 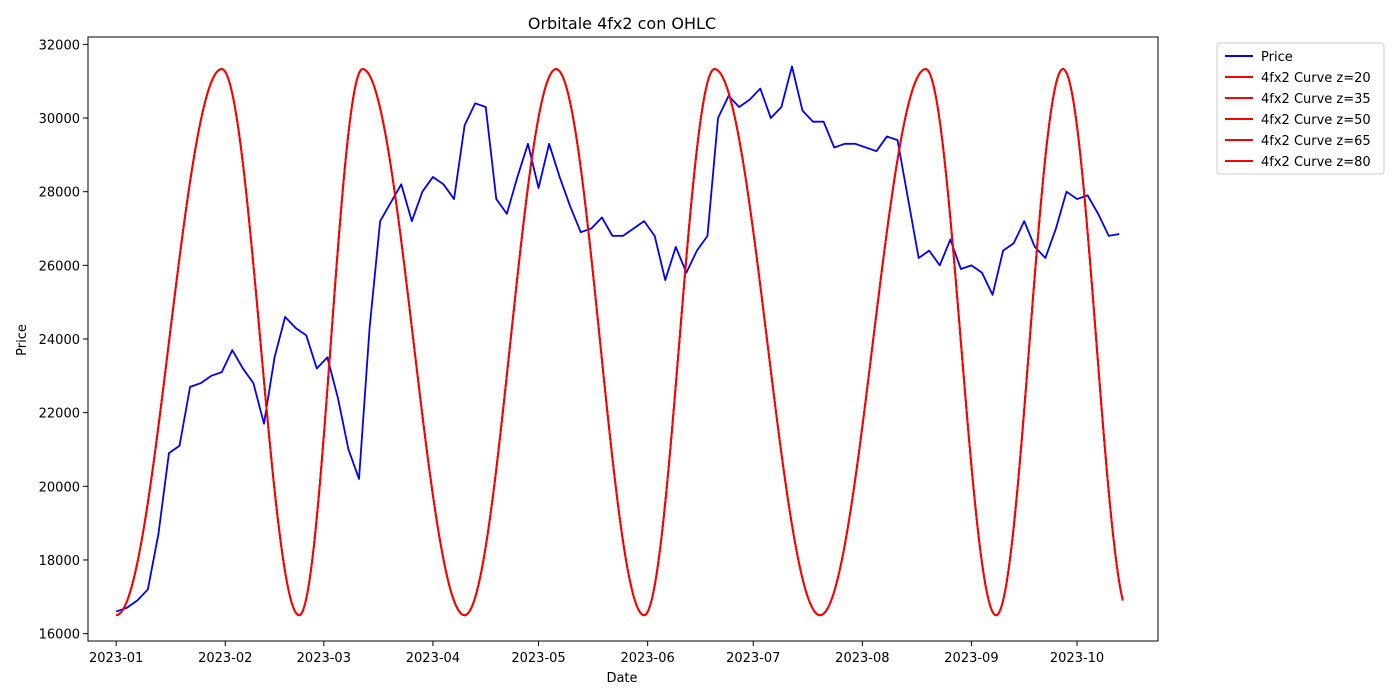 What do you see at coordinates (22, 340) in the screenshot?
I see `y-axis-title: Price` at bounding box center [22, 340].